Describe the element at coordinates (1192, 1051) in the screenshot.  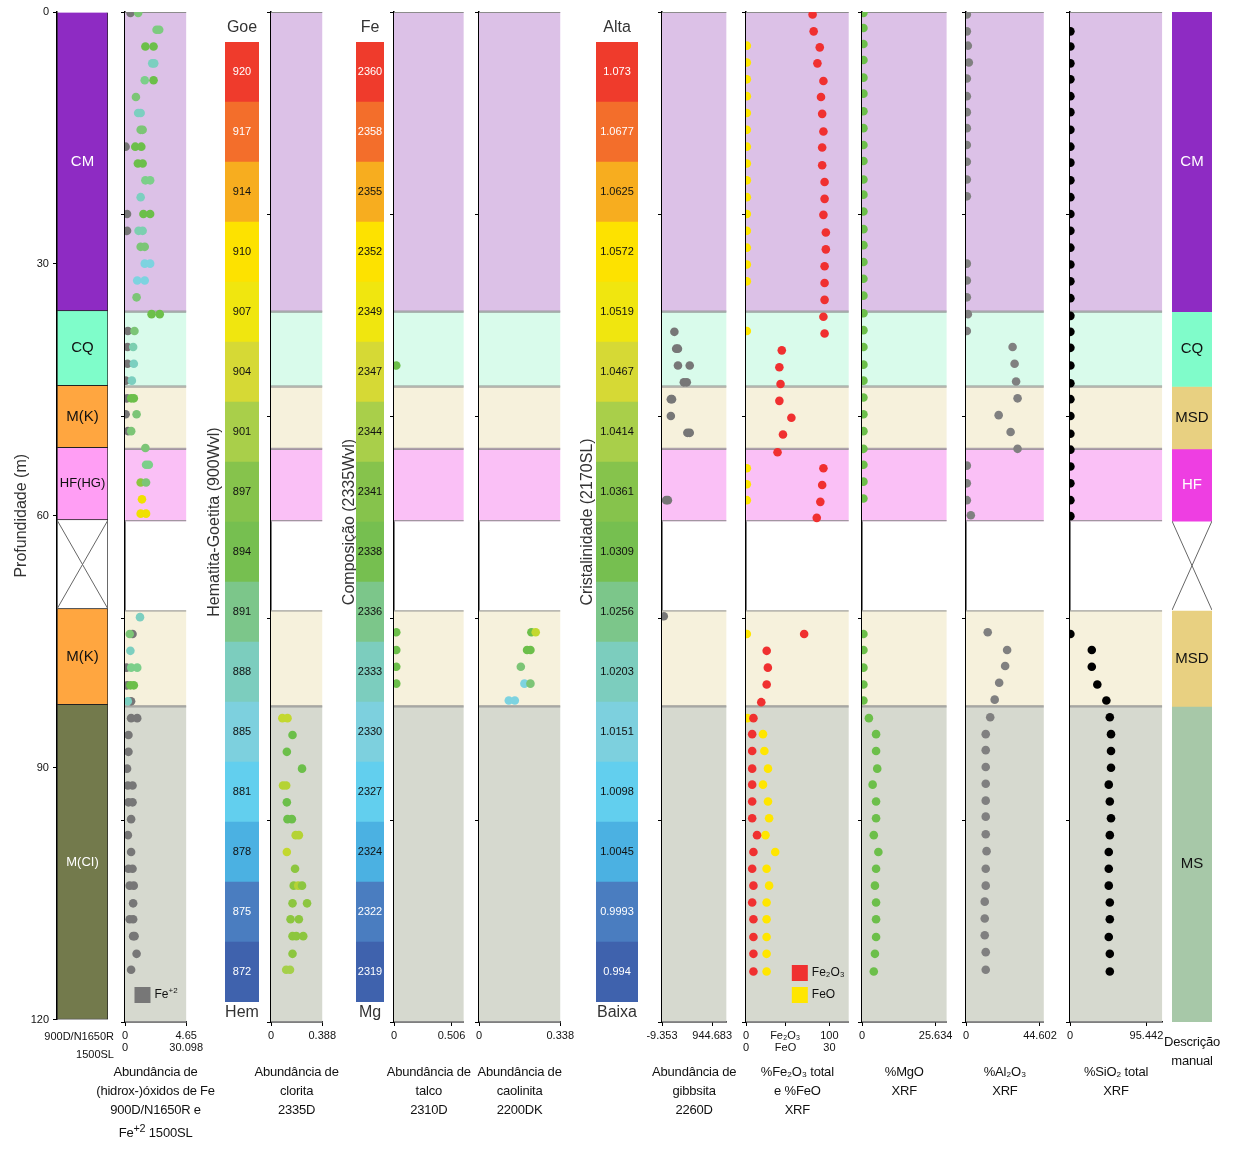
I see `text: Descrição manual` at that location.